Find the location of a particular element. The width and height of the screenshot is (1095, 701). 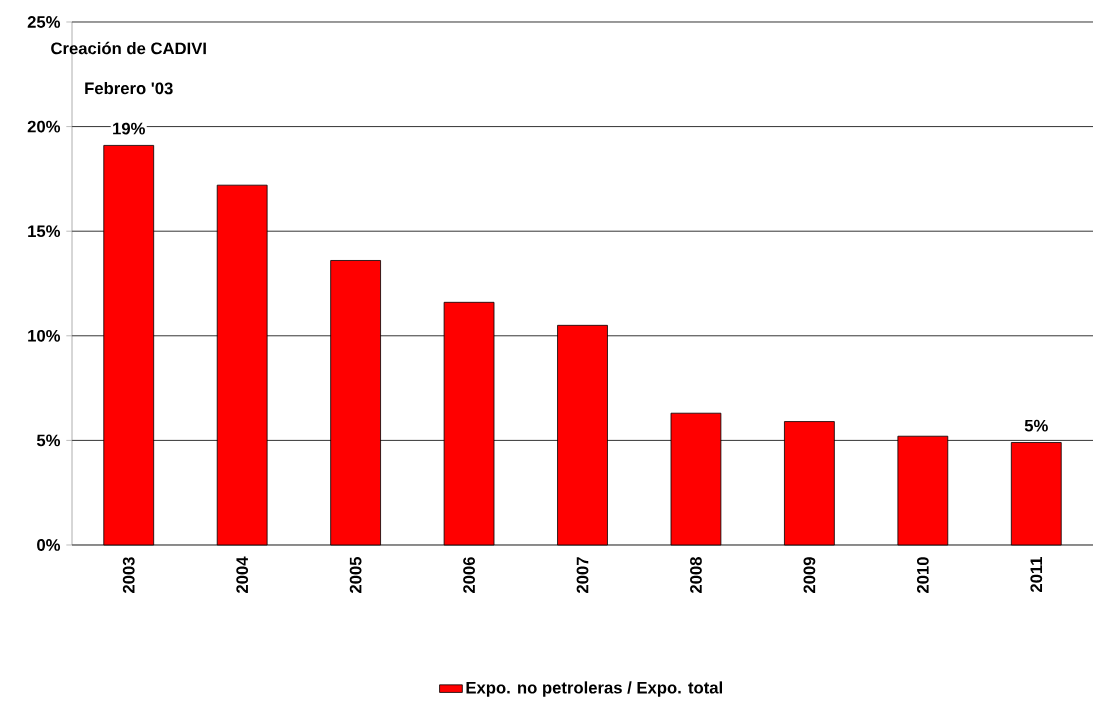

x-tick-label: 2007 is located at coordinates (582, 575).